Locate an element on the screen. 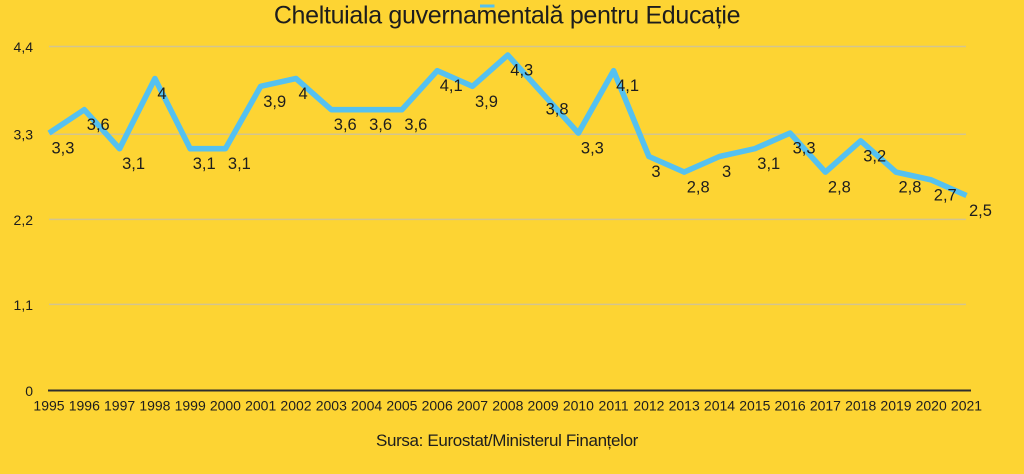 Image resolution: width=1024 pixels, height=474 pixels. svg-text: 2004 is located at coordinates (366, 406).